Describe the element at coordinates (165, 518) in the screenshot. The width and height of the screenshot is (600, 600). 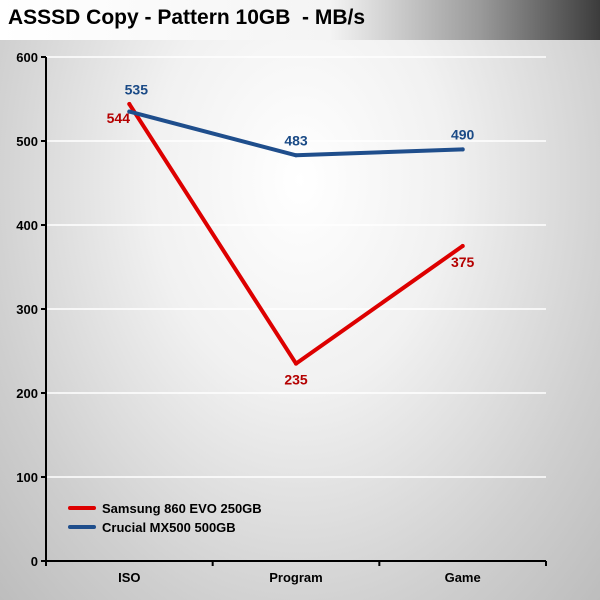
I see `legend: Samsung 860 EVO 250GB Crucial MX500 500GB` at that location.